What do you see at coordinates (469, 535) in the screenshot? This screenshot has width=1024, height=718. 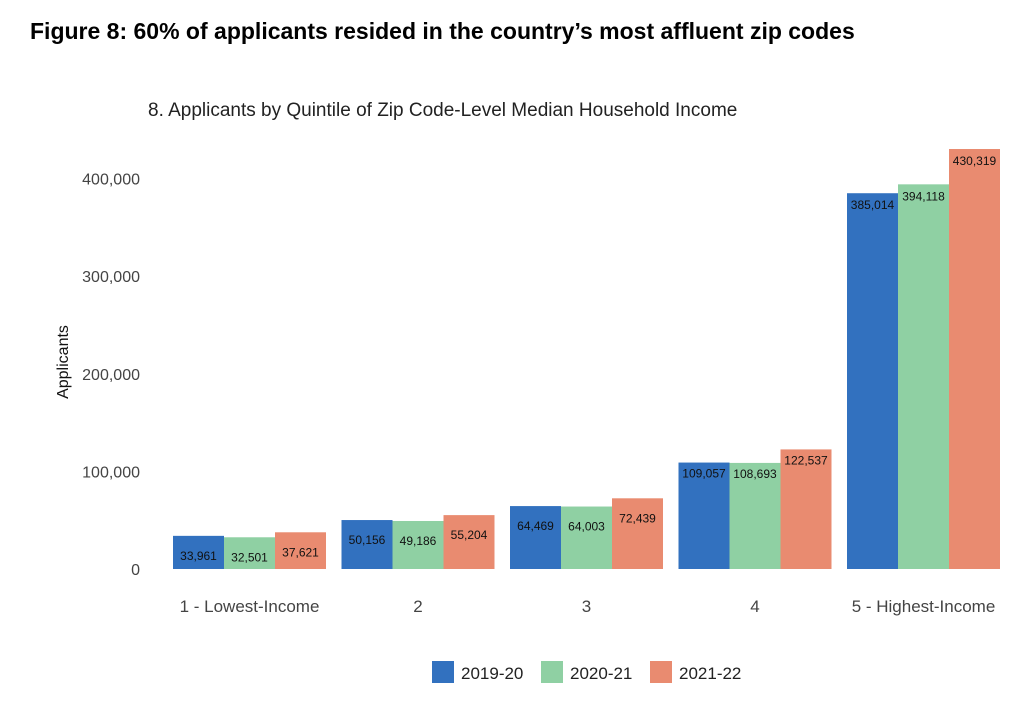 I see `bar-value-label: 55,204` at bounding box center [469, 535].